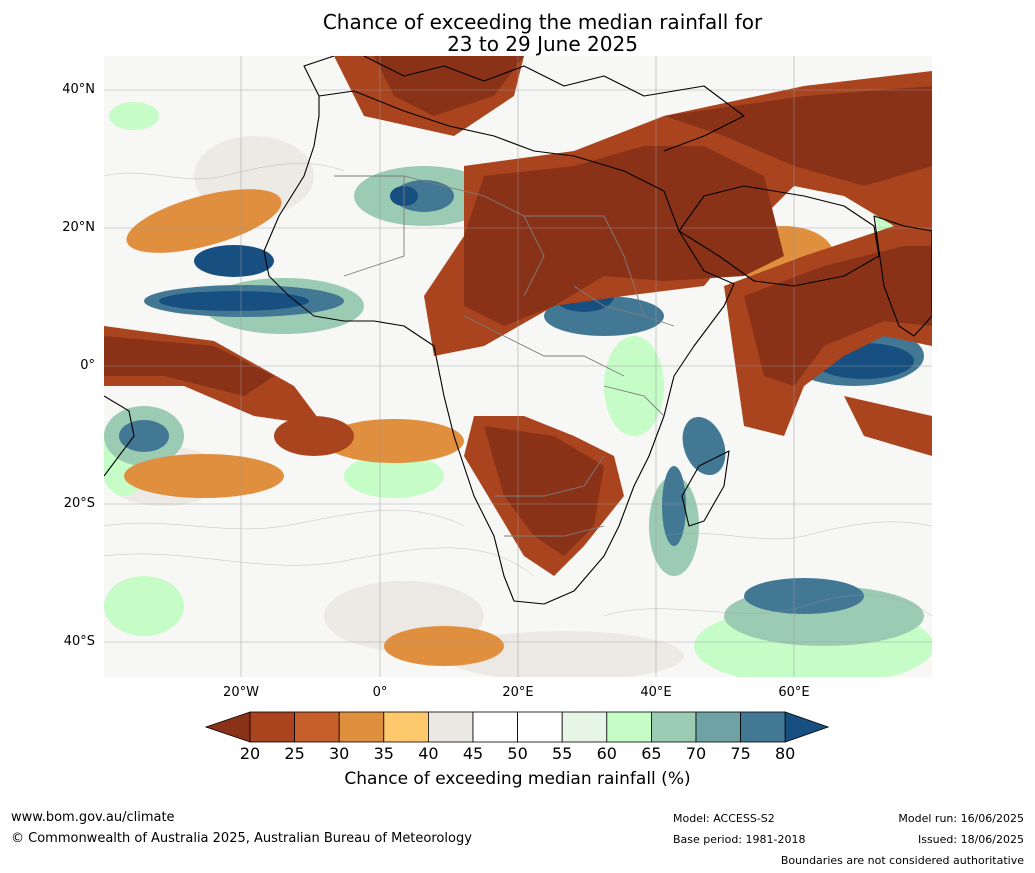  What do you see at coordinates (87, 365) in the screenshot?
I see `lat-label-0: 0°` at bounding box center [87, 365].